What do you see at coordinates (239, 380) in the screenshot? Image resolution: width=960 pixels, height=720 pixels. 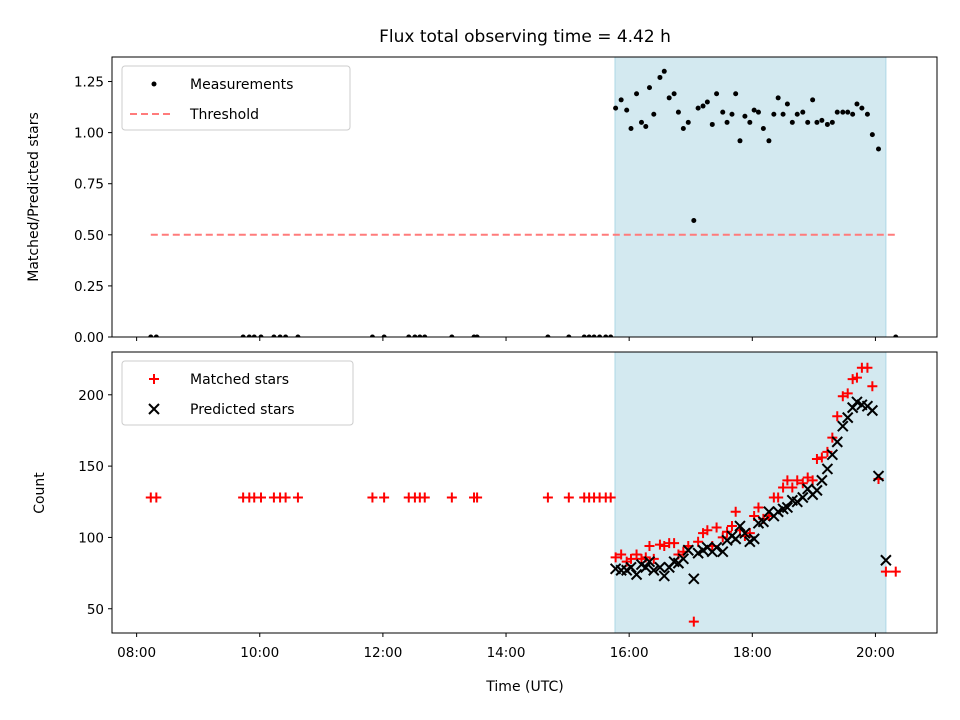 I see `legend-label: Matched stars` at bounding box center [239, 380].